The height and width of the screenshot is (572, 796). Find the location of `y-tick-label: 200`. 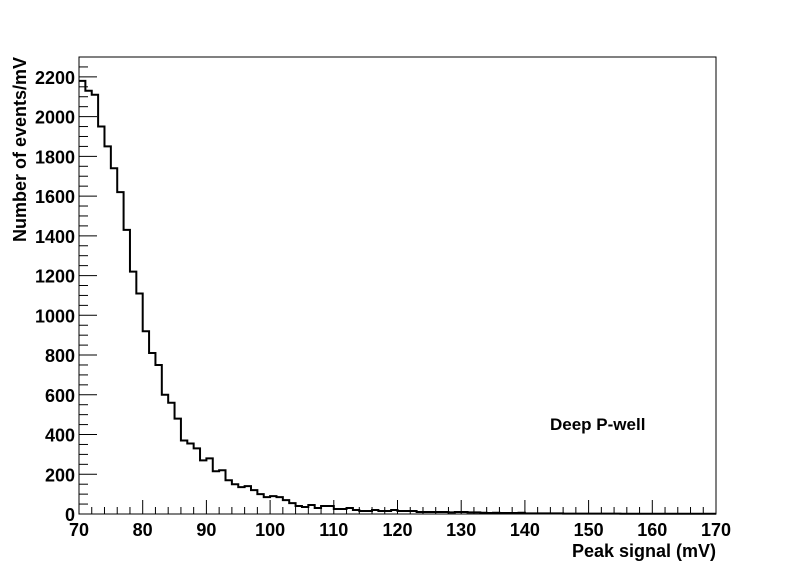

y-tick-label: 200 is located at coordinates (60, 475).